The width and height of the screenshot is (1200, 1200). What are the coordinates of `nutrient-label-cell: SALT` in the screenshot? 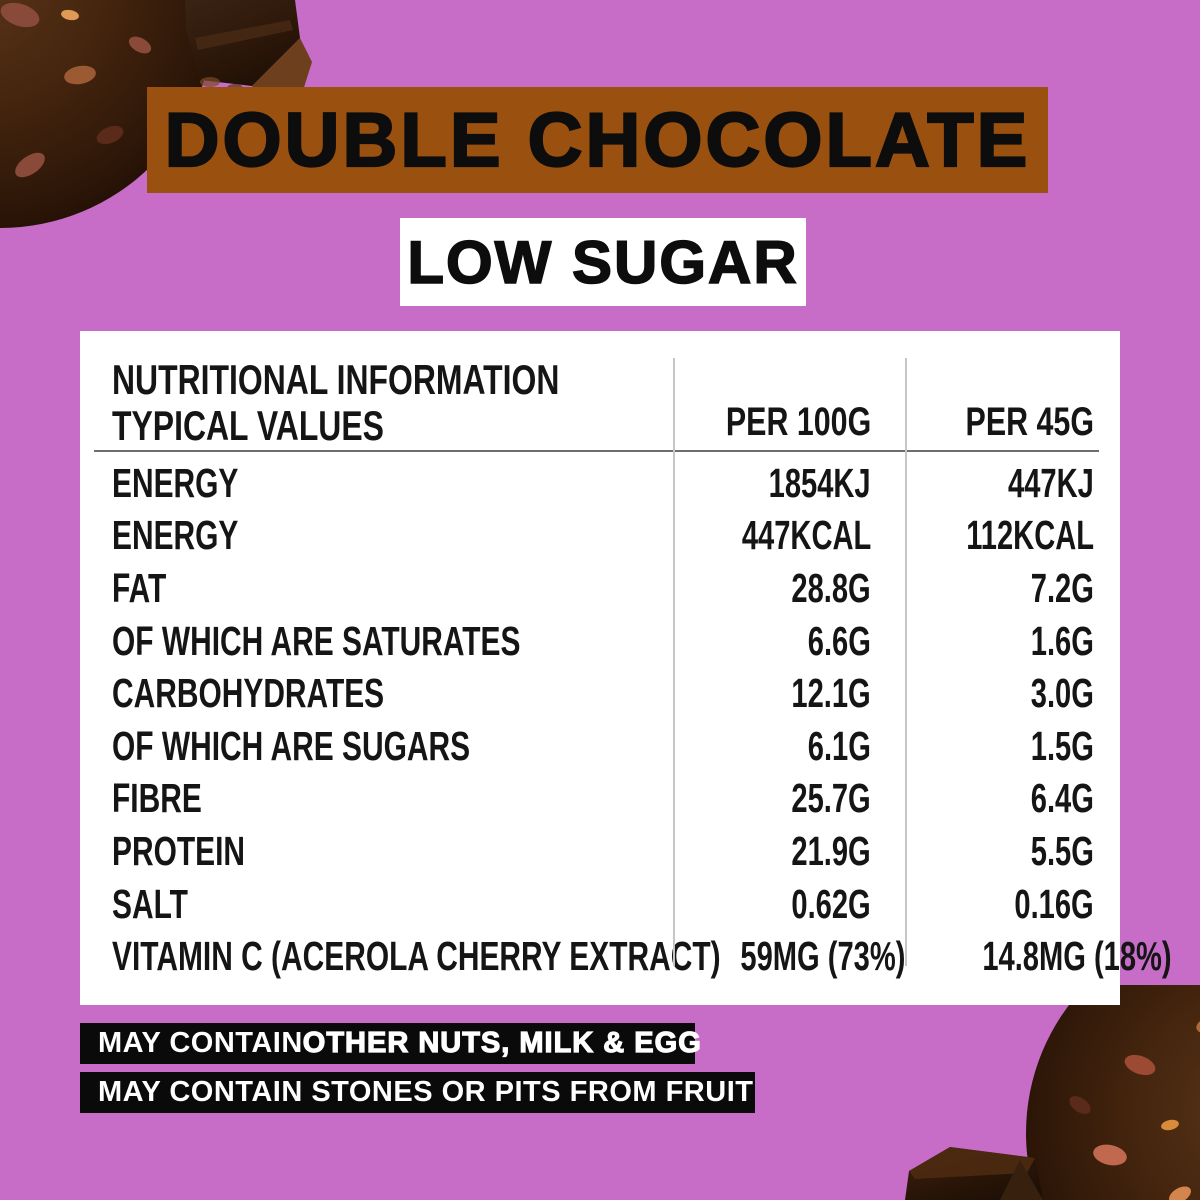 It's located at (376, 904).